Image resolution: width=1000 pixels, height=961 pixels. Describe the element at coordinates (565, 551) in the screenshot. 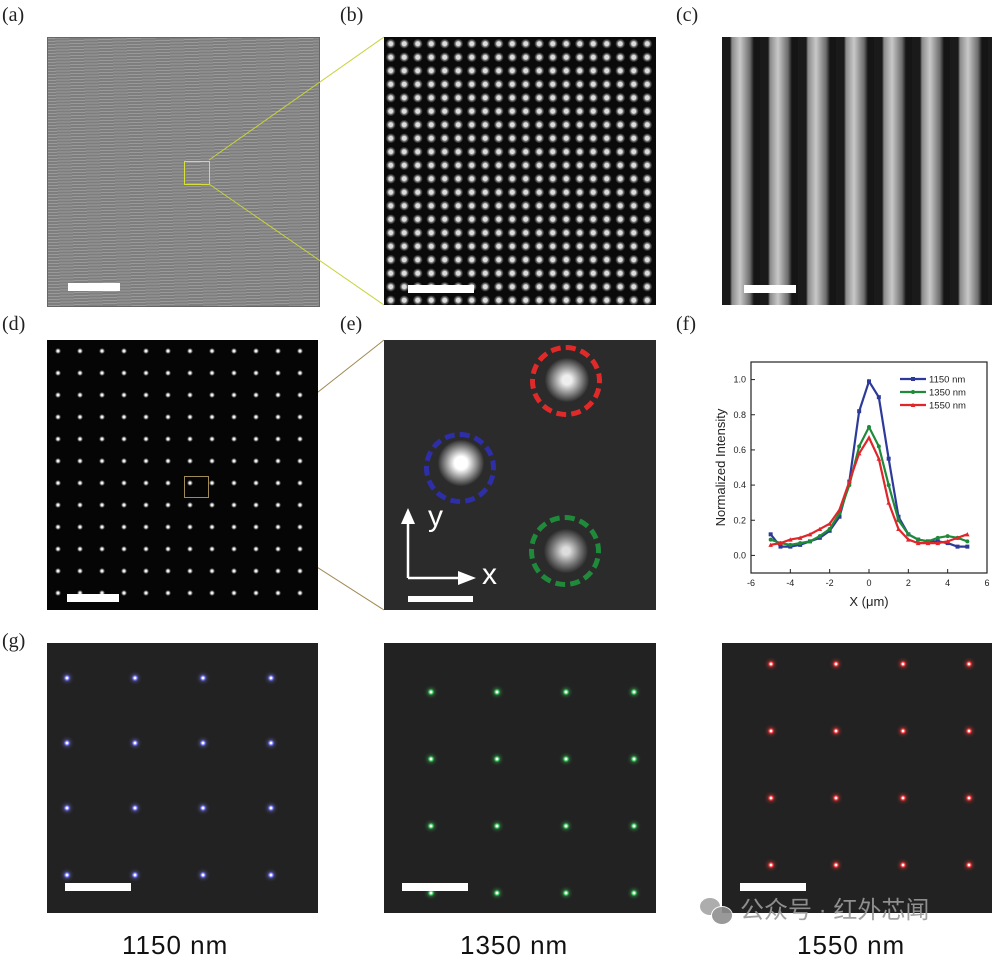

I see `green-dashed-circle` at that location.